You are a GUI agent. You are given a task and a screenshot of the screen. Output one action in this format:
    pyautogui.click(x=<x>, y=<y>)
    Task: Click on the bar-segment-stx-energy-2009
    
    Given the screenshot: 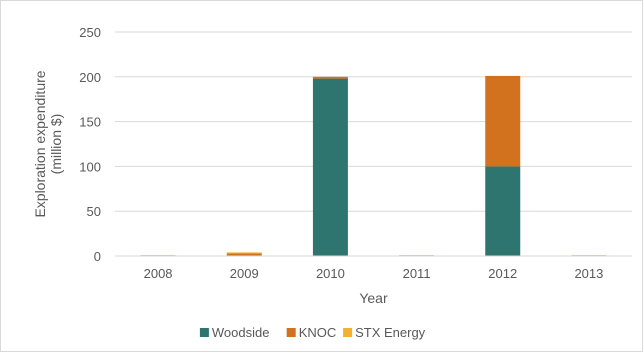 What is the action you would take?
    pyautogui.click(x=244, y=253)
    